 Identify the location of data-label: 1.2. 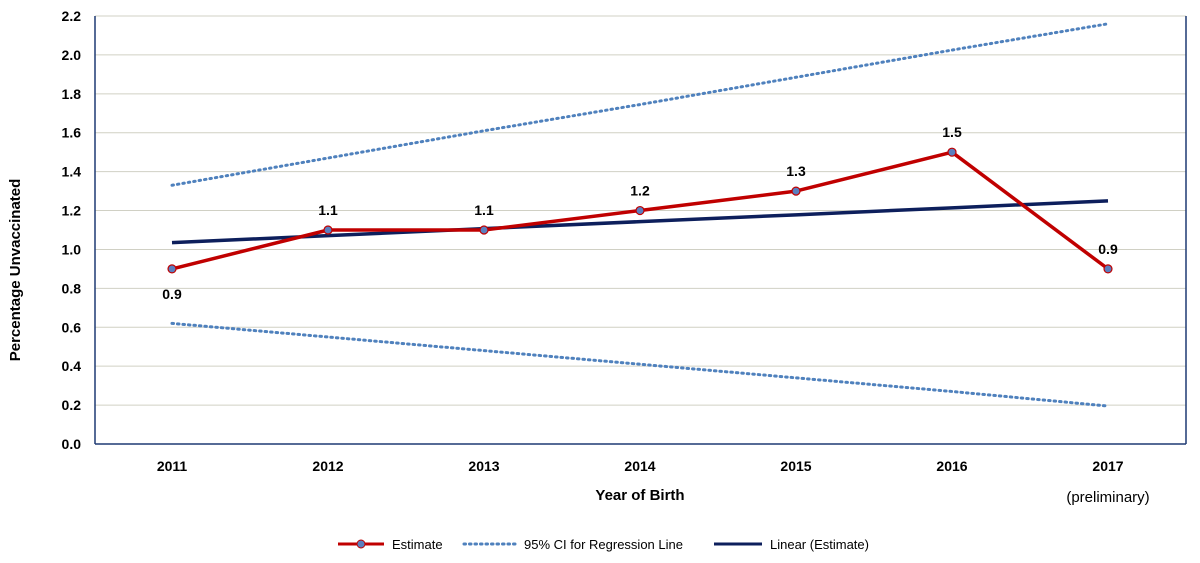
(640, 191).